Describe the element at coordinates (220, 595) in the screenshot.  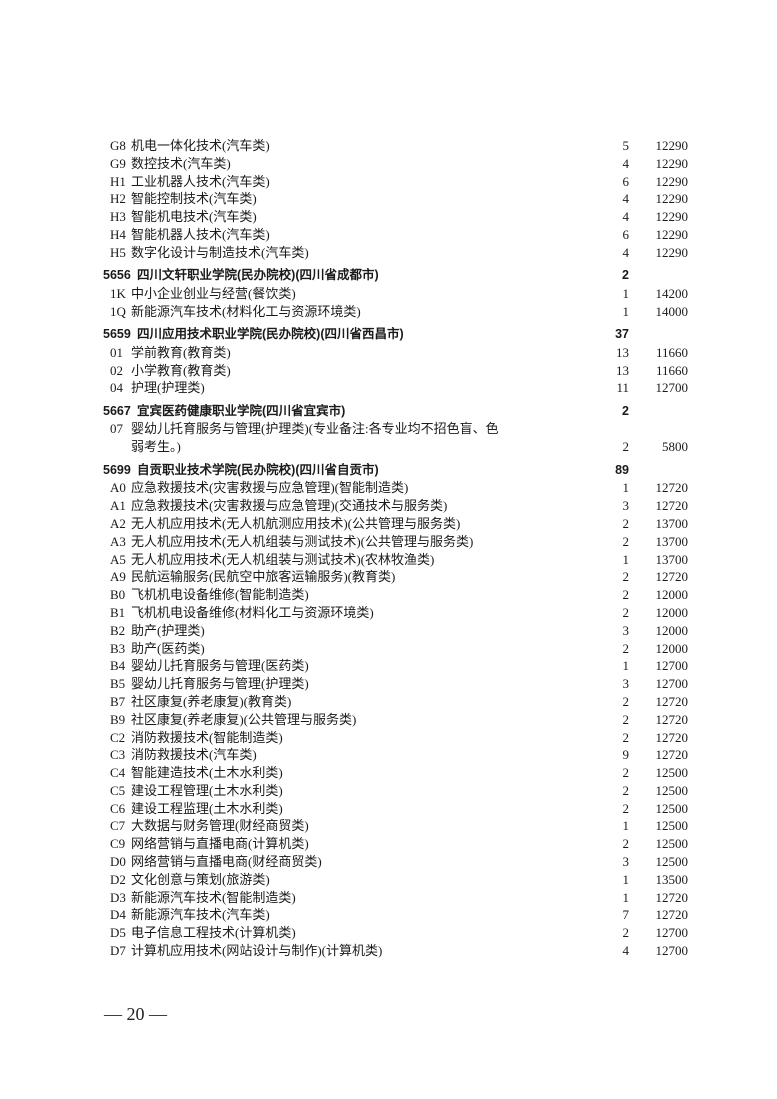
I see `major-name: 飞机机电设备维修(智能制造类)` at that location.